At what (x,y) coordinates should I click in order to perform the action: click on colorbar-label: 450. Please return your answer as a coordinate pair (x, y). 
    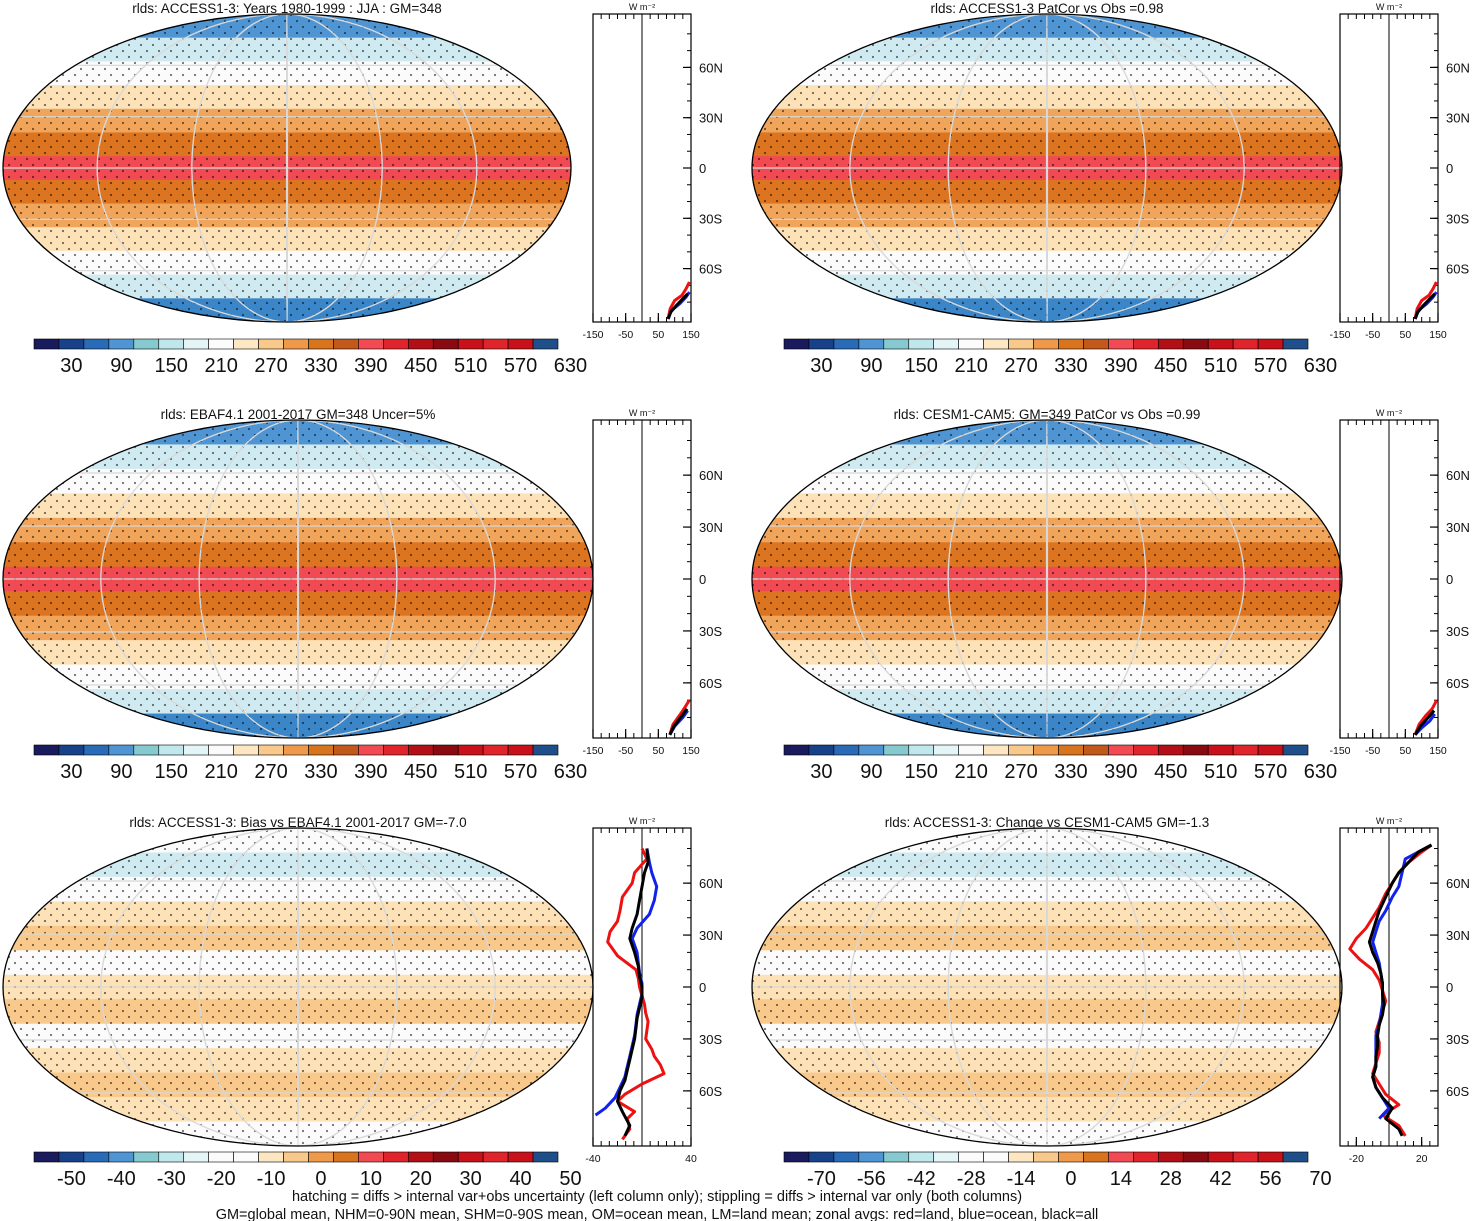
    Looking at the image, I should click on (1170, 772).